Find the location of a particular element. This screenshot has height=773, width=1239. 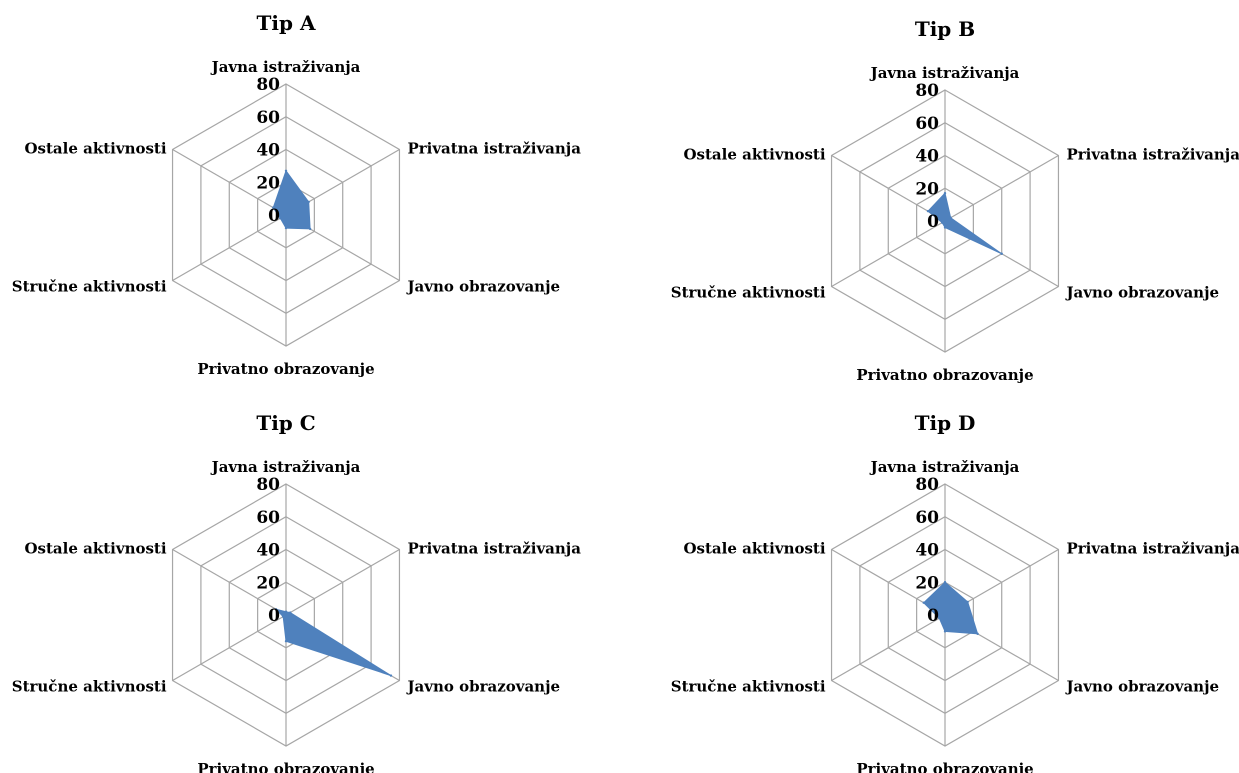

chart-title: Tip C is located at coordinates (285, 423).